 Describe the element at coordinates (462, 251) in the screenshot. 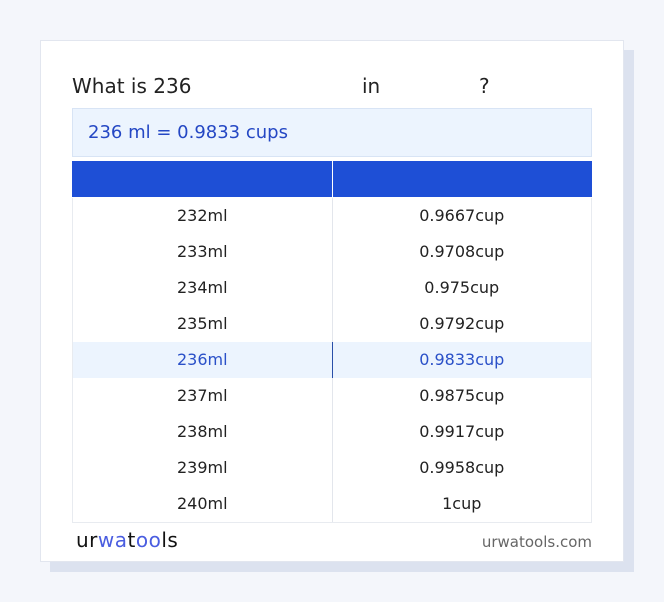

I see `cell-cup: 0.9708cup` at that location.